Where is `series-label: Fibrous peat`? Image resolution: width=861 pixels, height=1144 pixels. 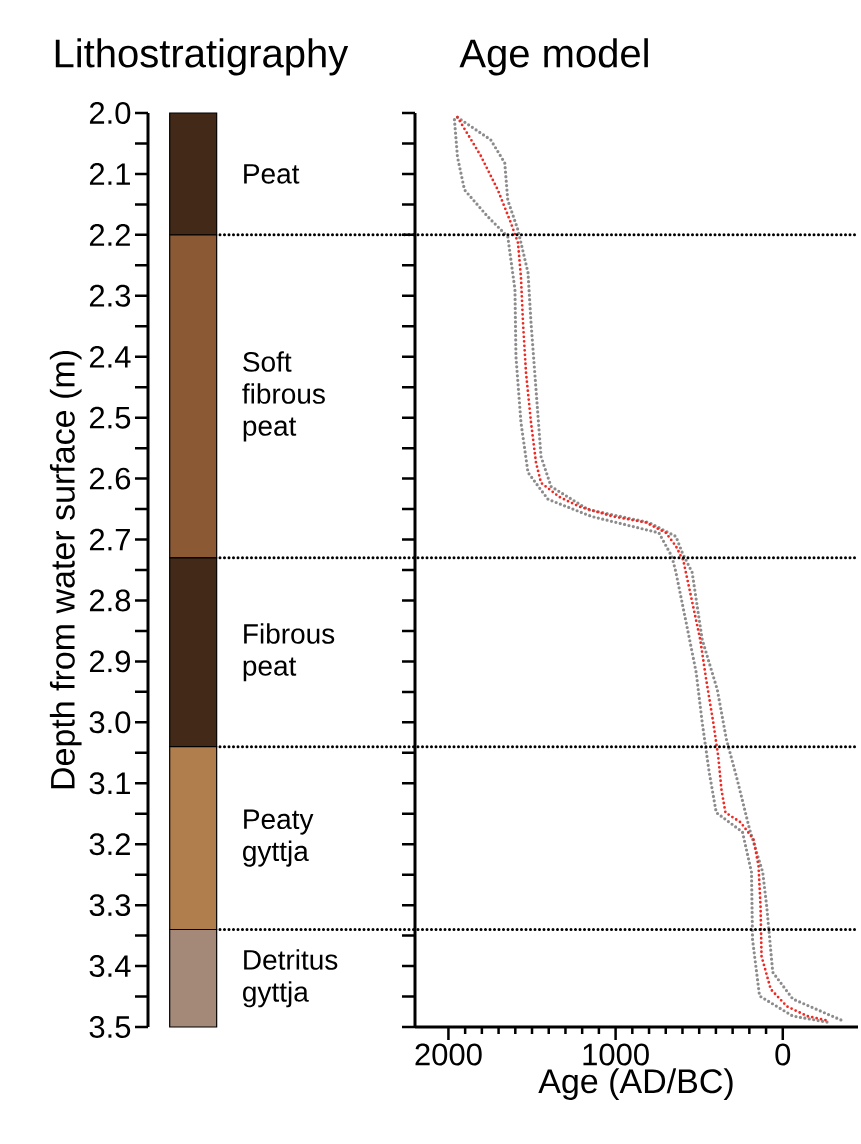
series-label: Fibrous peat is located at coordinates (289, 652).